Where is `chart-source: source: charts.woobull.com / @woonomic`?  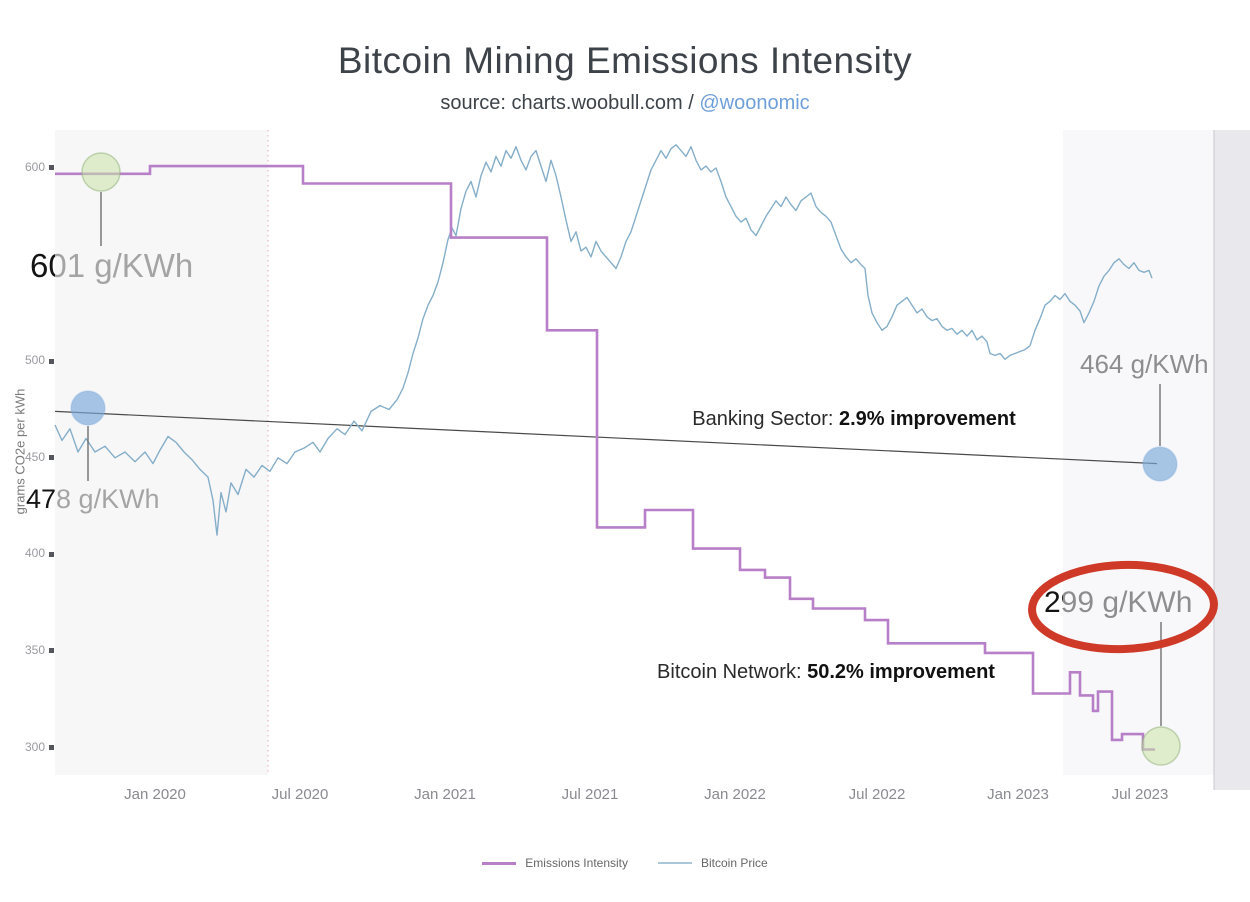 chart-source: source: charts.woobull.com / @woonomic is located at coordinates (625, 103).